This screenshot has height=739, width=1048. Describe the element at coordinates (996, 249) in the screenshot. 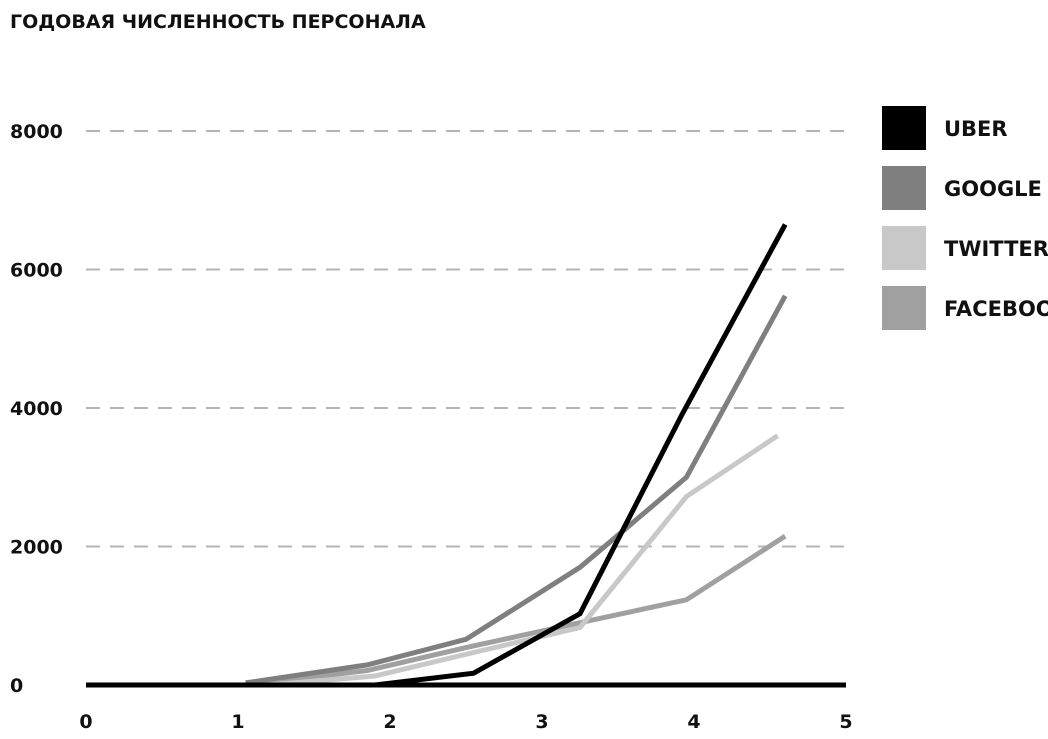

I see `legend-label: TWITTER` at that location.